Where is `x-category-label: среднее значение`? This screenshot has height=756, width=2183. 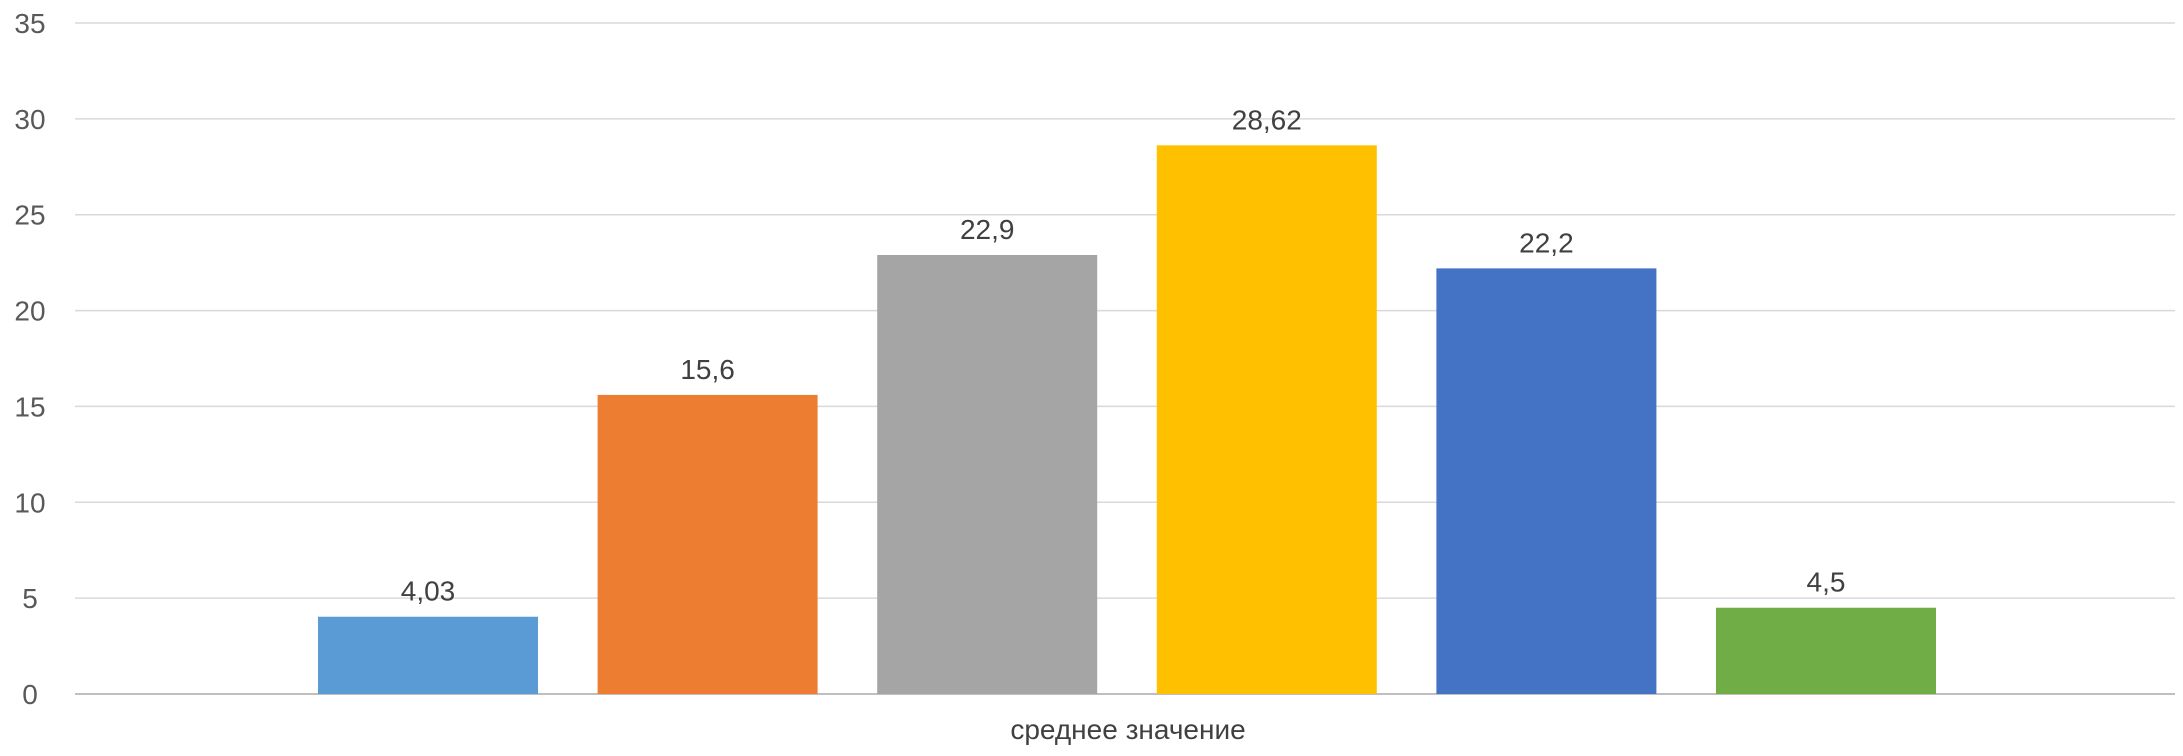 x-category-label: среднее значение is located at coordinates (1127, 729).